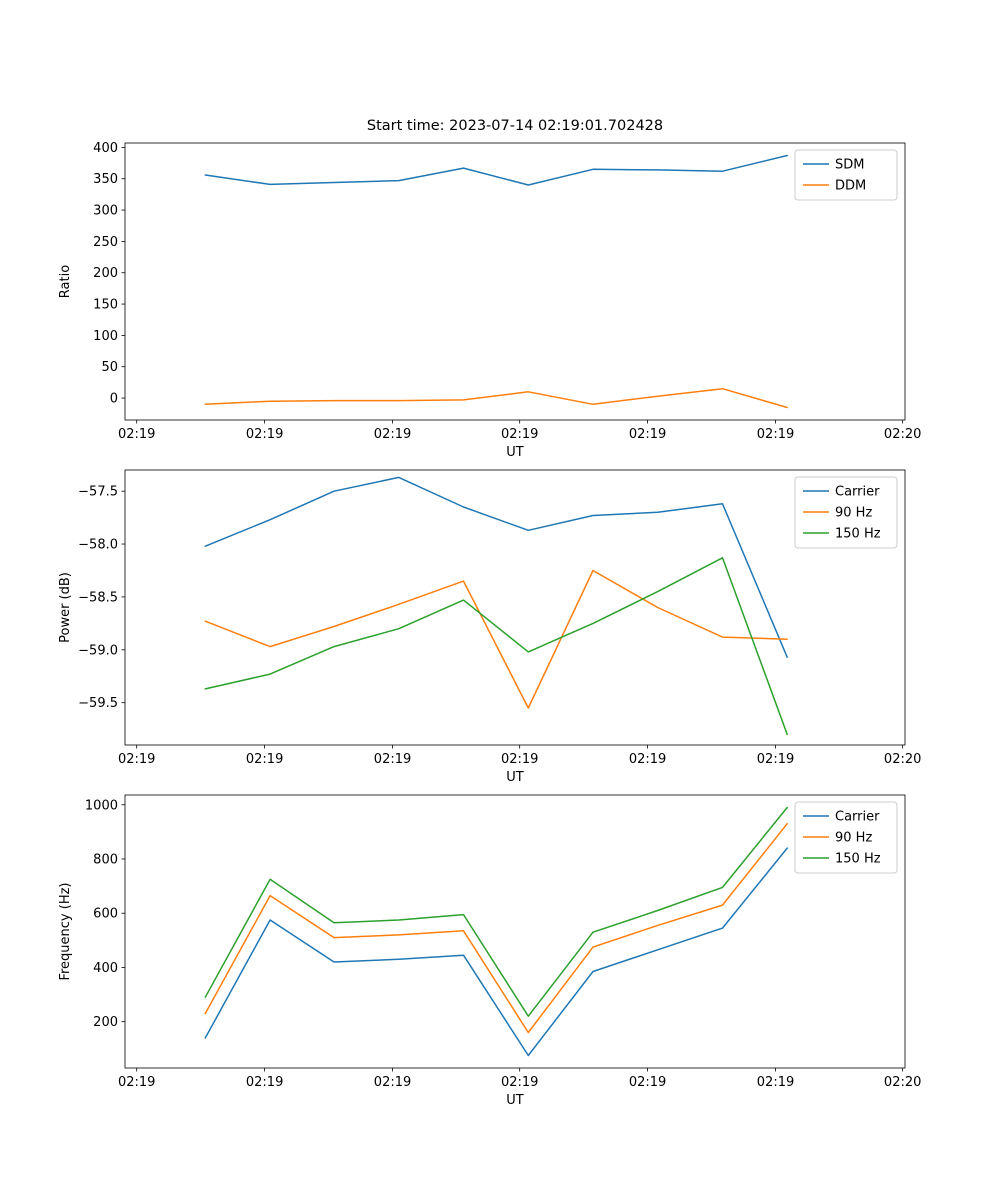 The image size is (1000, 1200). Describe the element at coordinates (105, 211) in the screenshot. I see `y-tick-label: 300` at that location.